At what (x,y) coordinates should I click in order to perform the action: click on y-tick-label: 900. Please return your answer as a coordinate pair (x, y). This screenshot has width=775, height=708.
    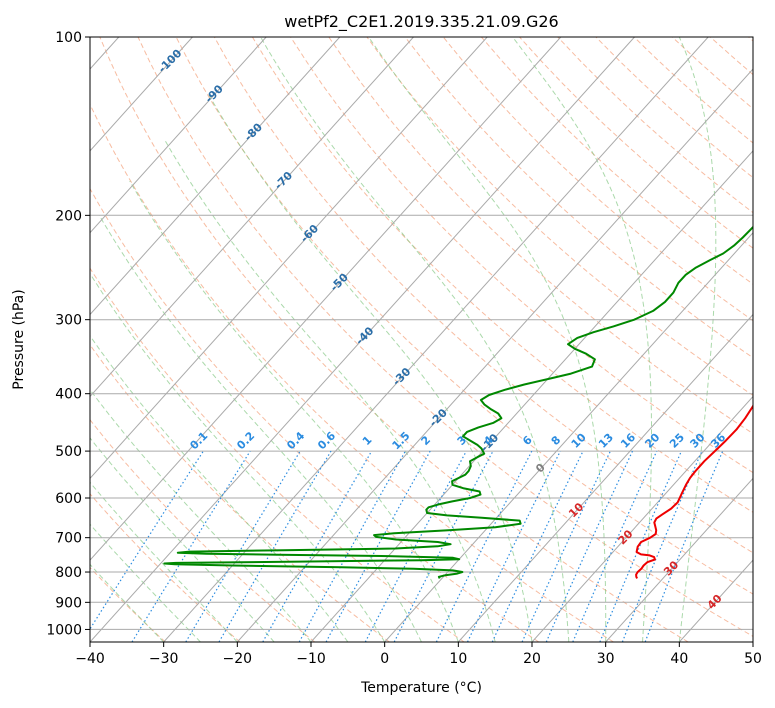
    Looking at the image, I should click on (68, 603).